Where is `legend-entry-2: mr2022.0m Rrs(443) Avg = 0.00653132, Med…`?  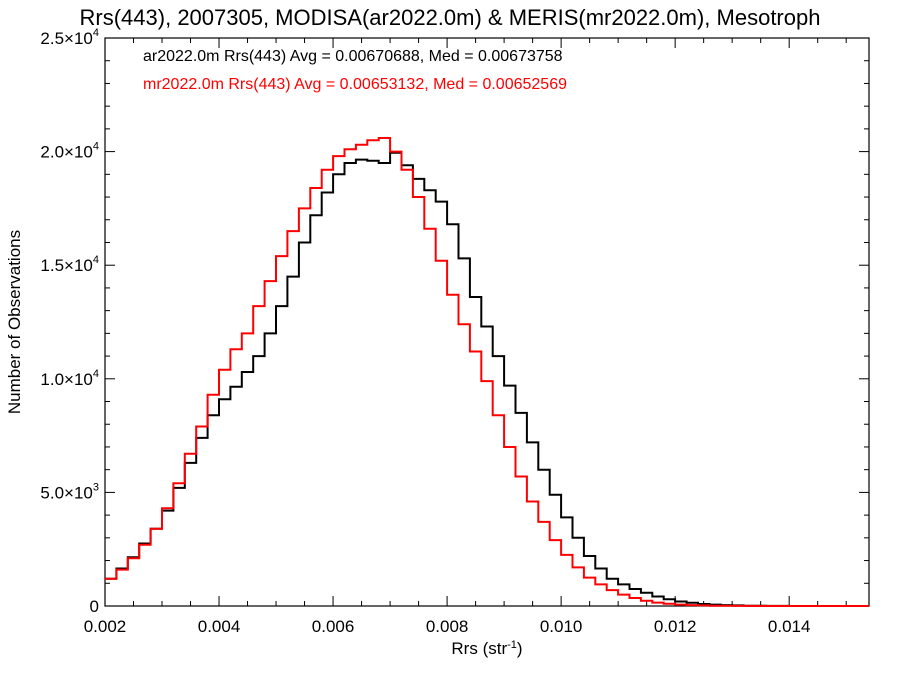 legend-entry-2: mr2022.0m Rrs(443) Avg = 0.00653132, Med… is located at coordinates (355, 84).